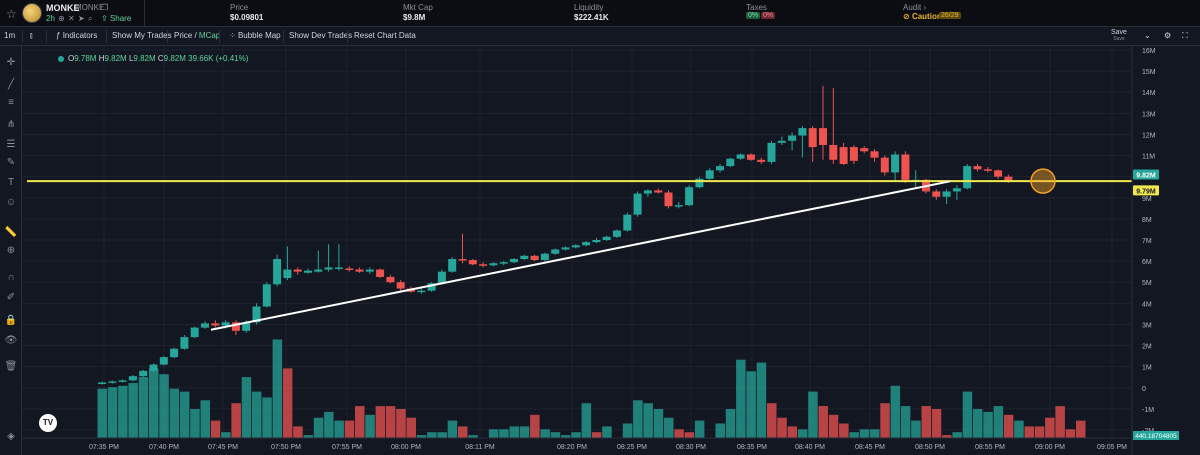 The width and height of the screenshot is (1200, 455). Describe the element at coordinates (950, 15) in the screenshot. I see `audit-score-badge: 26/29` at that location.